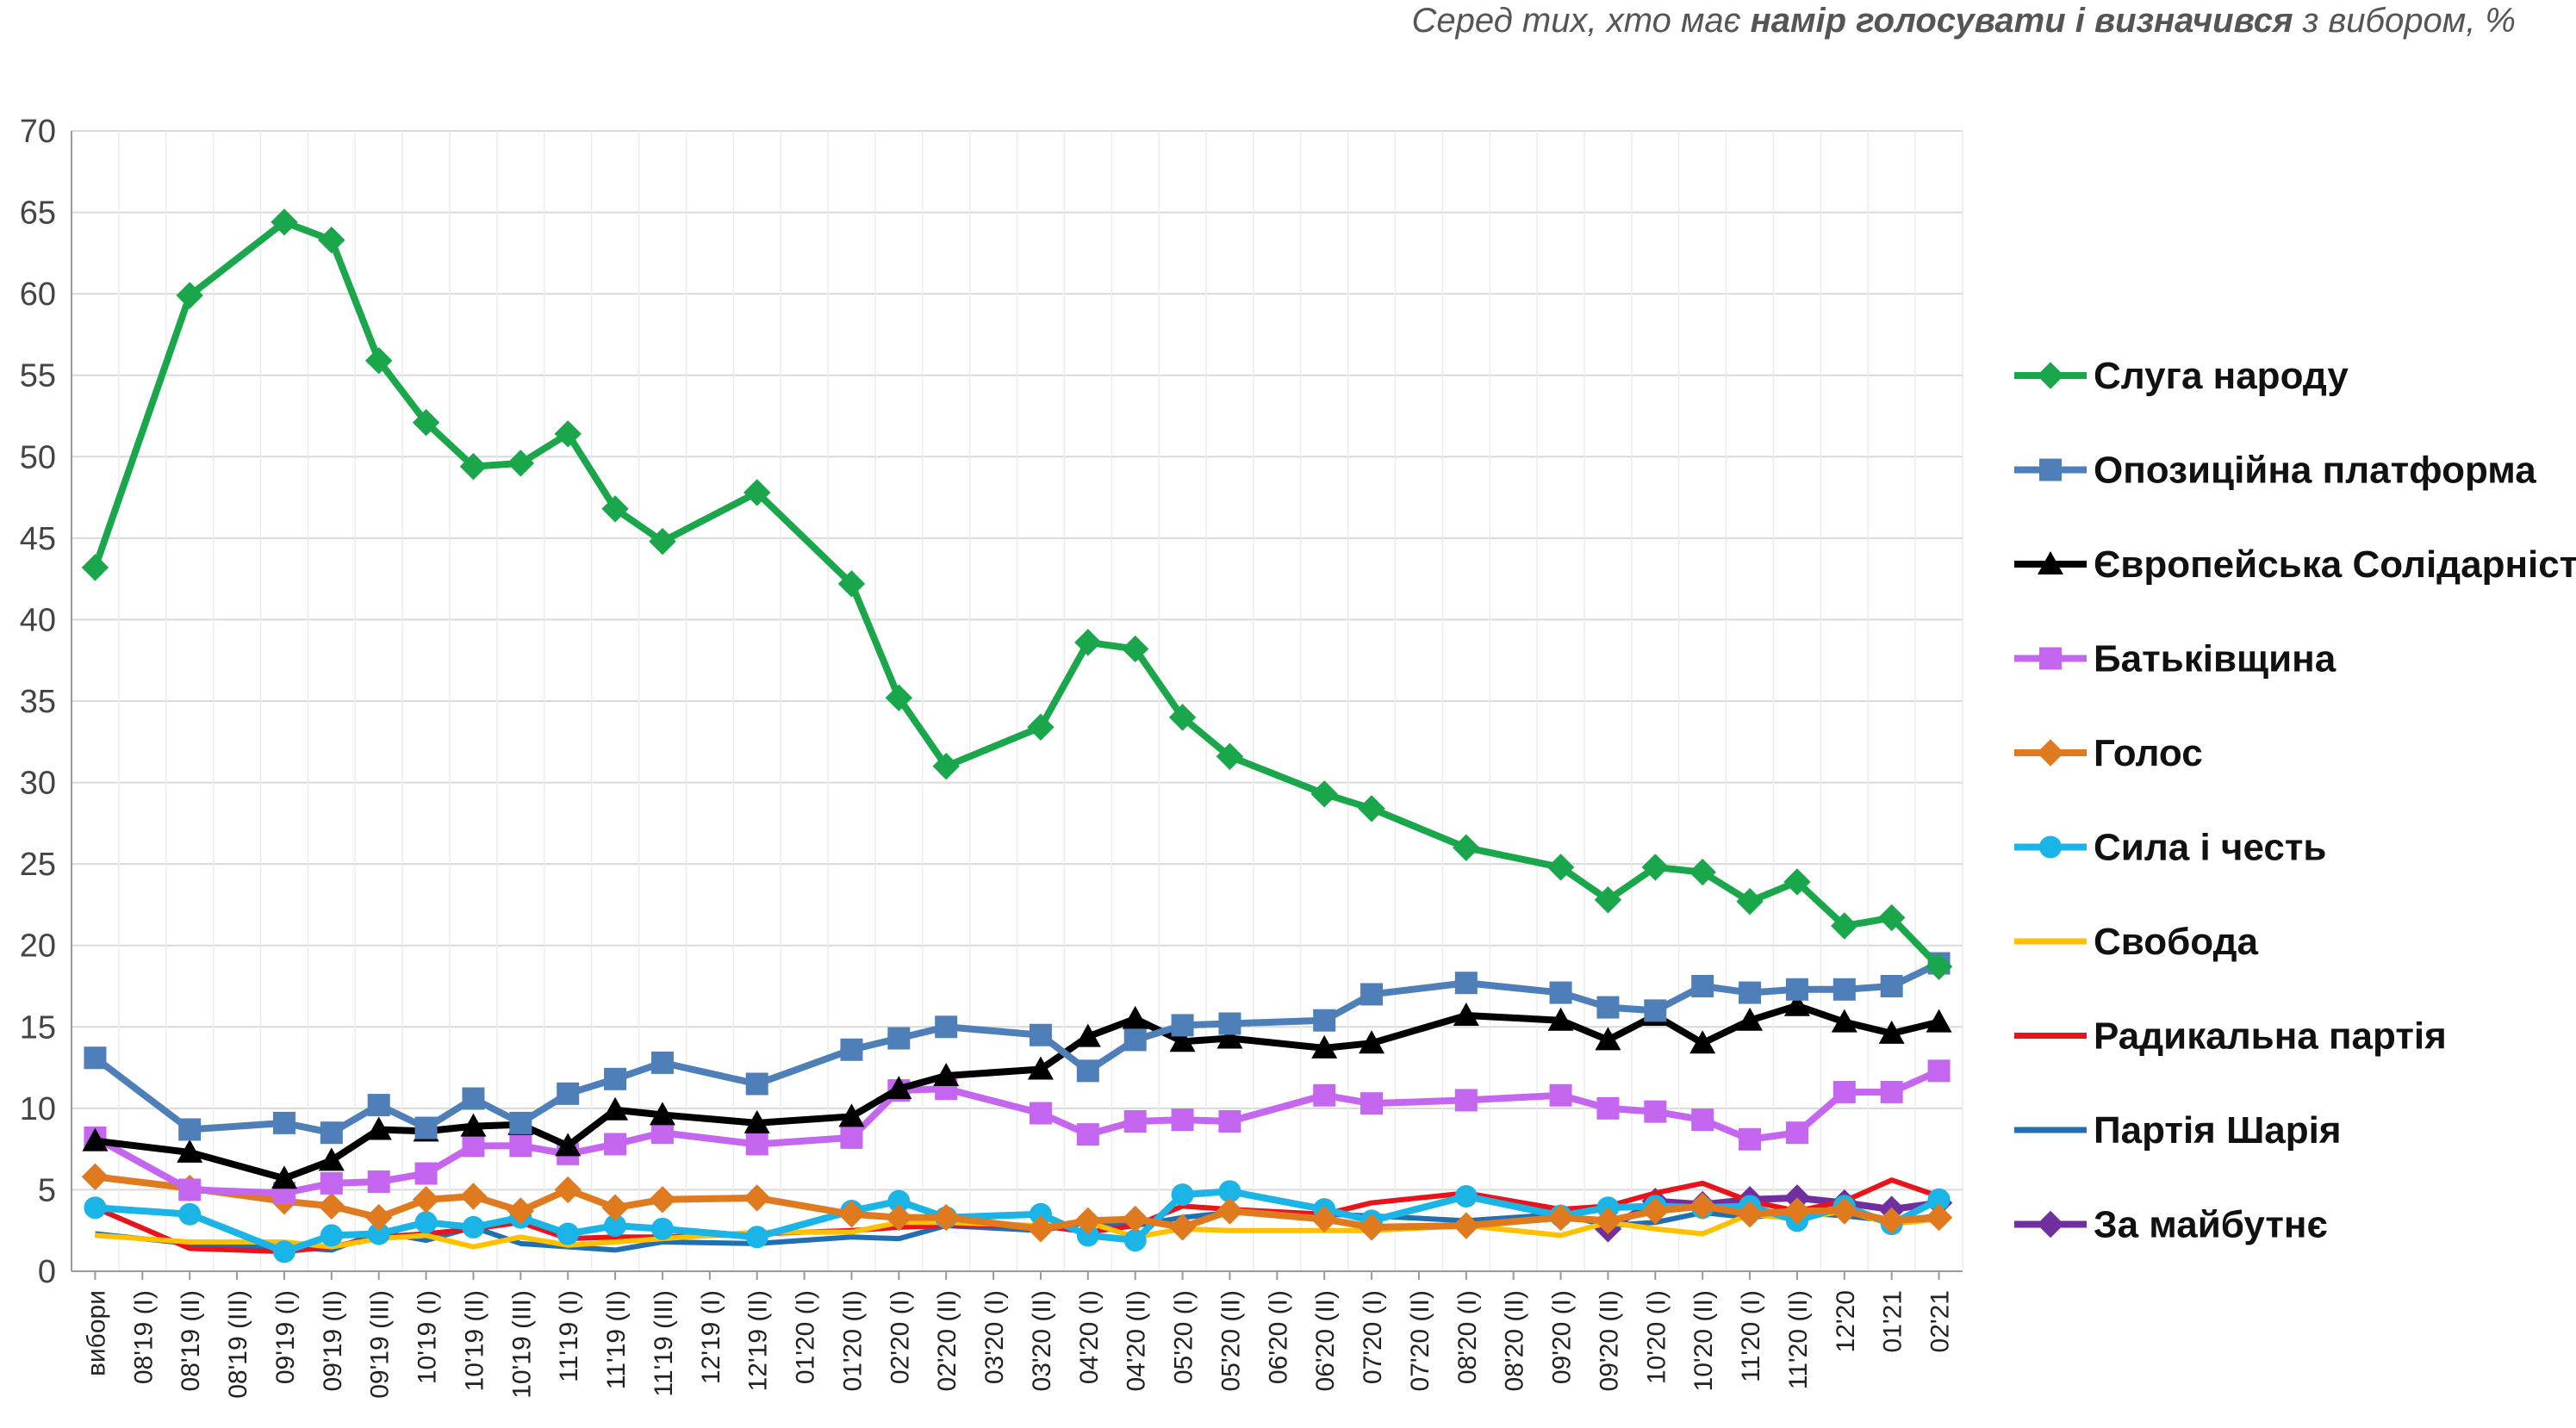 Image resolution: width=2576 pixels, height=1428 pixels. Describe the element at coordinates (38, 294) in the screenshot. I see `y-tick-label: 60` at that location.